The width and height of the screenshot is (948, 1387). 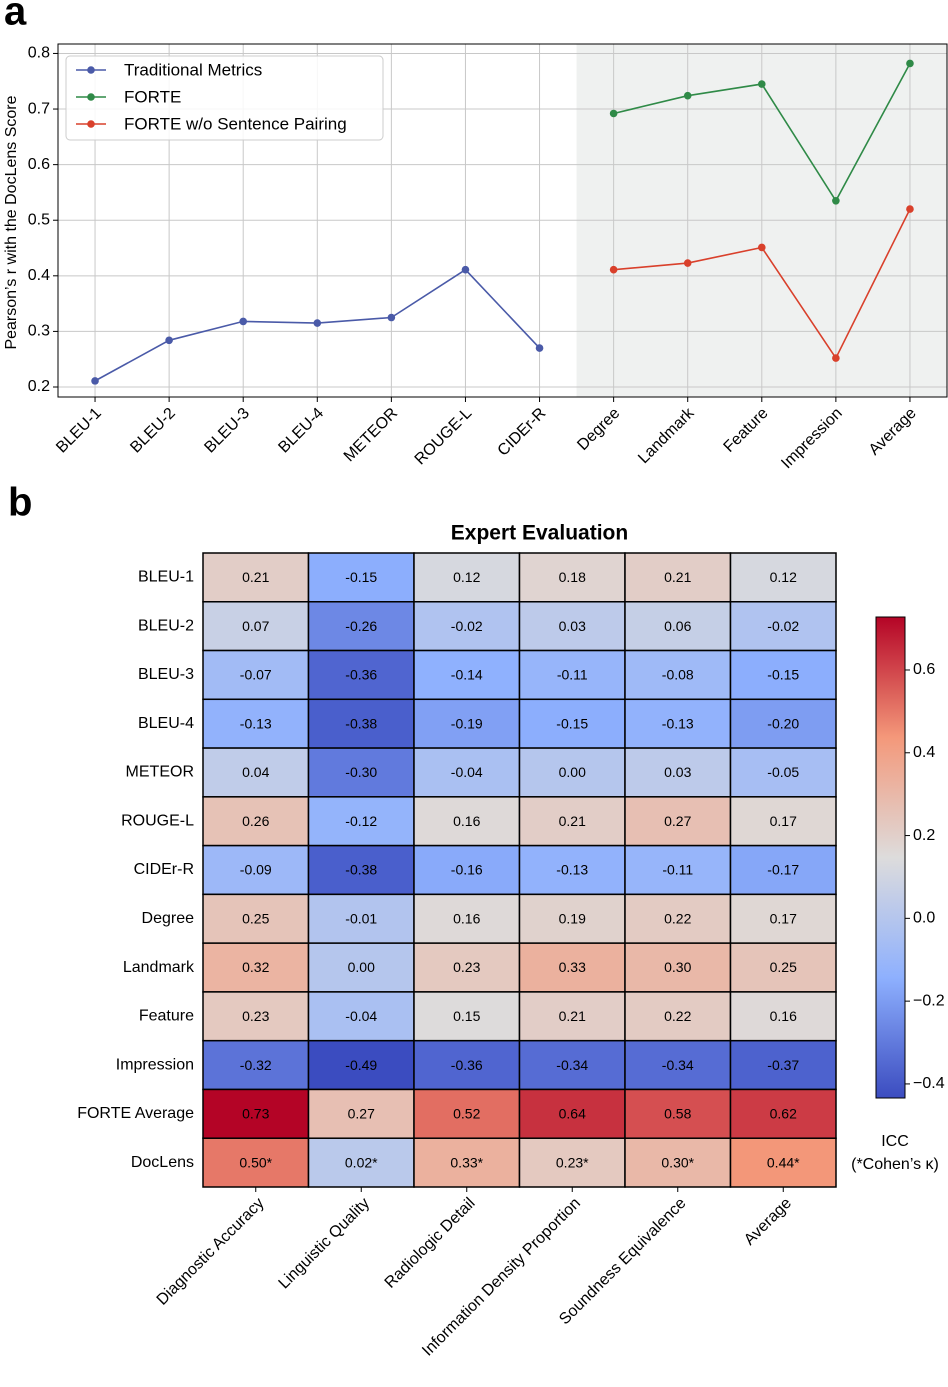 I want to click on y-tick-label: 0.7, so click(x=39, y=108).